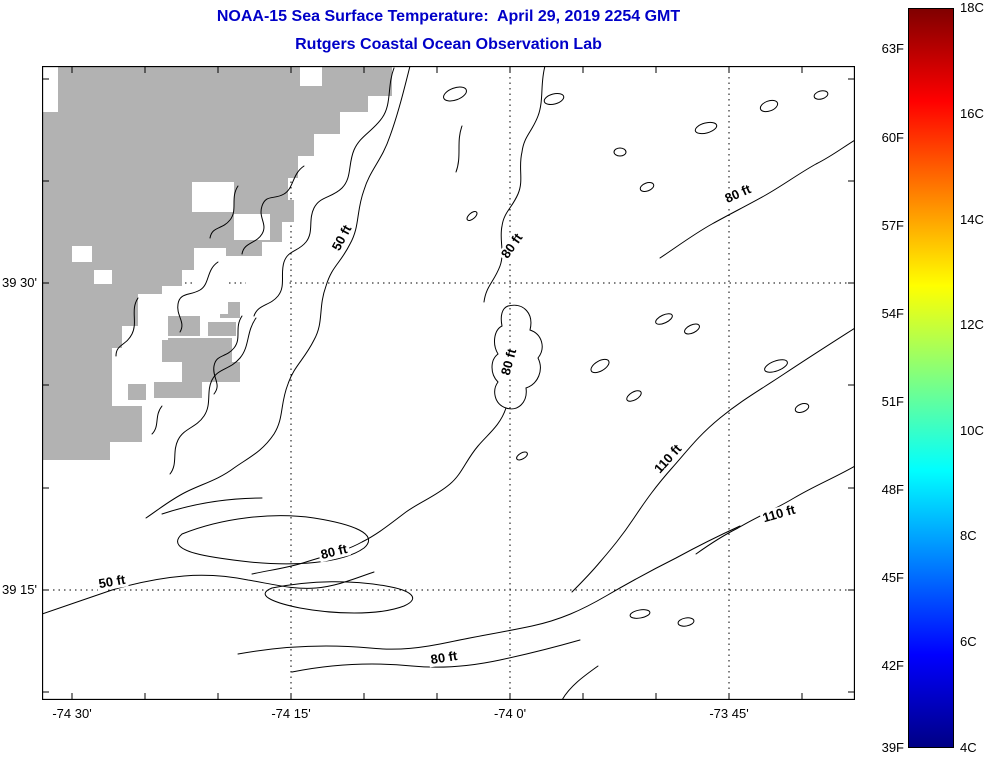 The height and width of the screenshot is (761, 992). Describe the element at coordinates (19, 282) in the screenshot. I see `y-axis-tick-label: 39 30'` at that location.